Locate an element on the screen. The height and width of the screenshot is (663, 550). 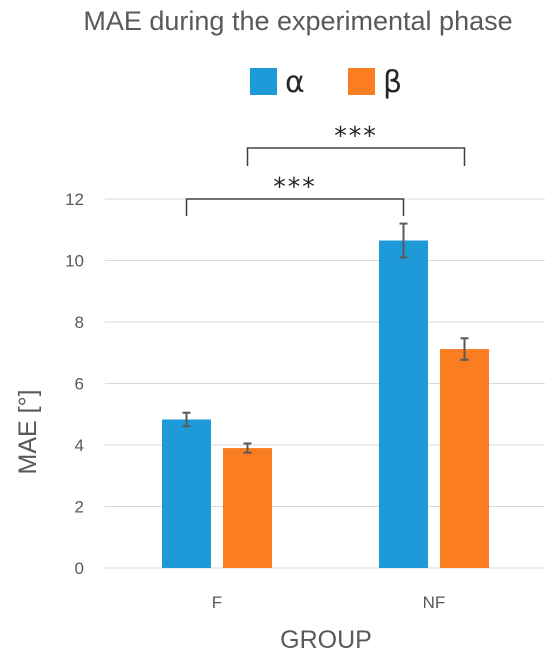
x-axis-categories: F NF is located at coordinates (329, 602).